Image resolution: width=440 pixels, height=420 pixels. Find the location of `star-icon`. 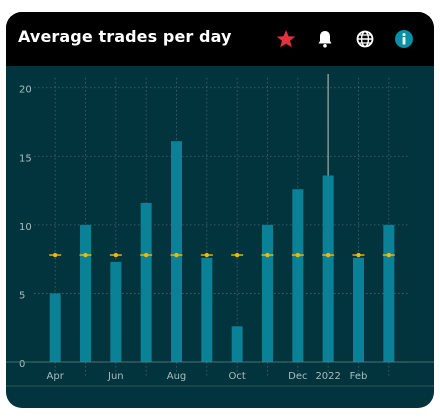

star-icon is located at coordinates (286, 39).